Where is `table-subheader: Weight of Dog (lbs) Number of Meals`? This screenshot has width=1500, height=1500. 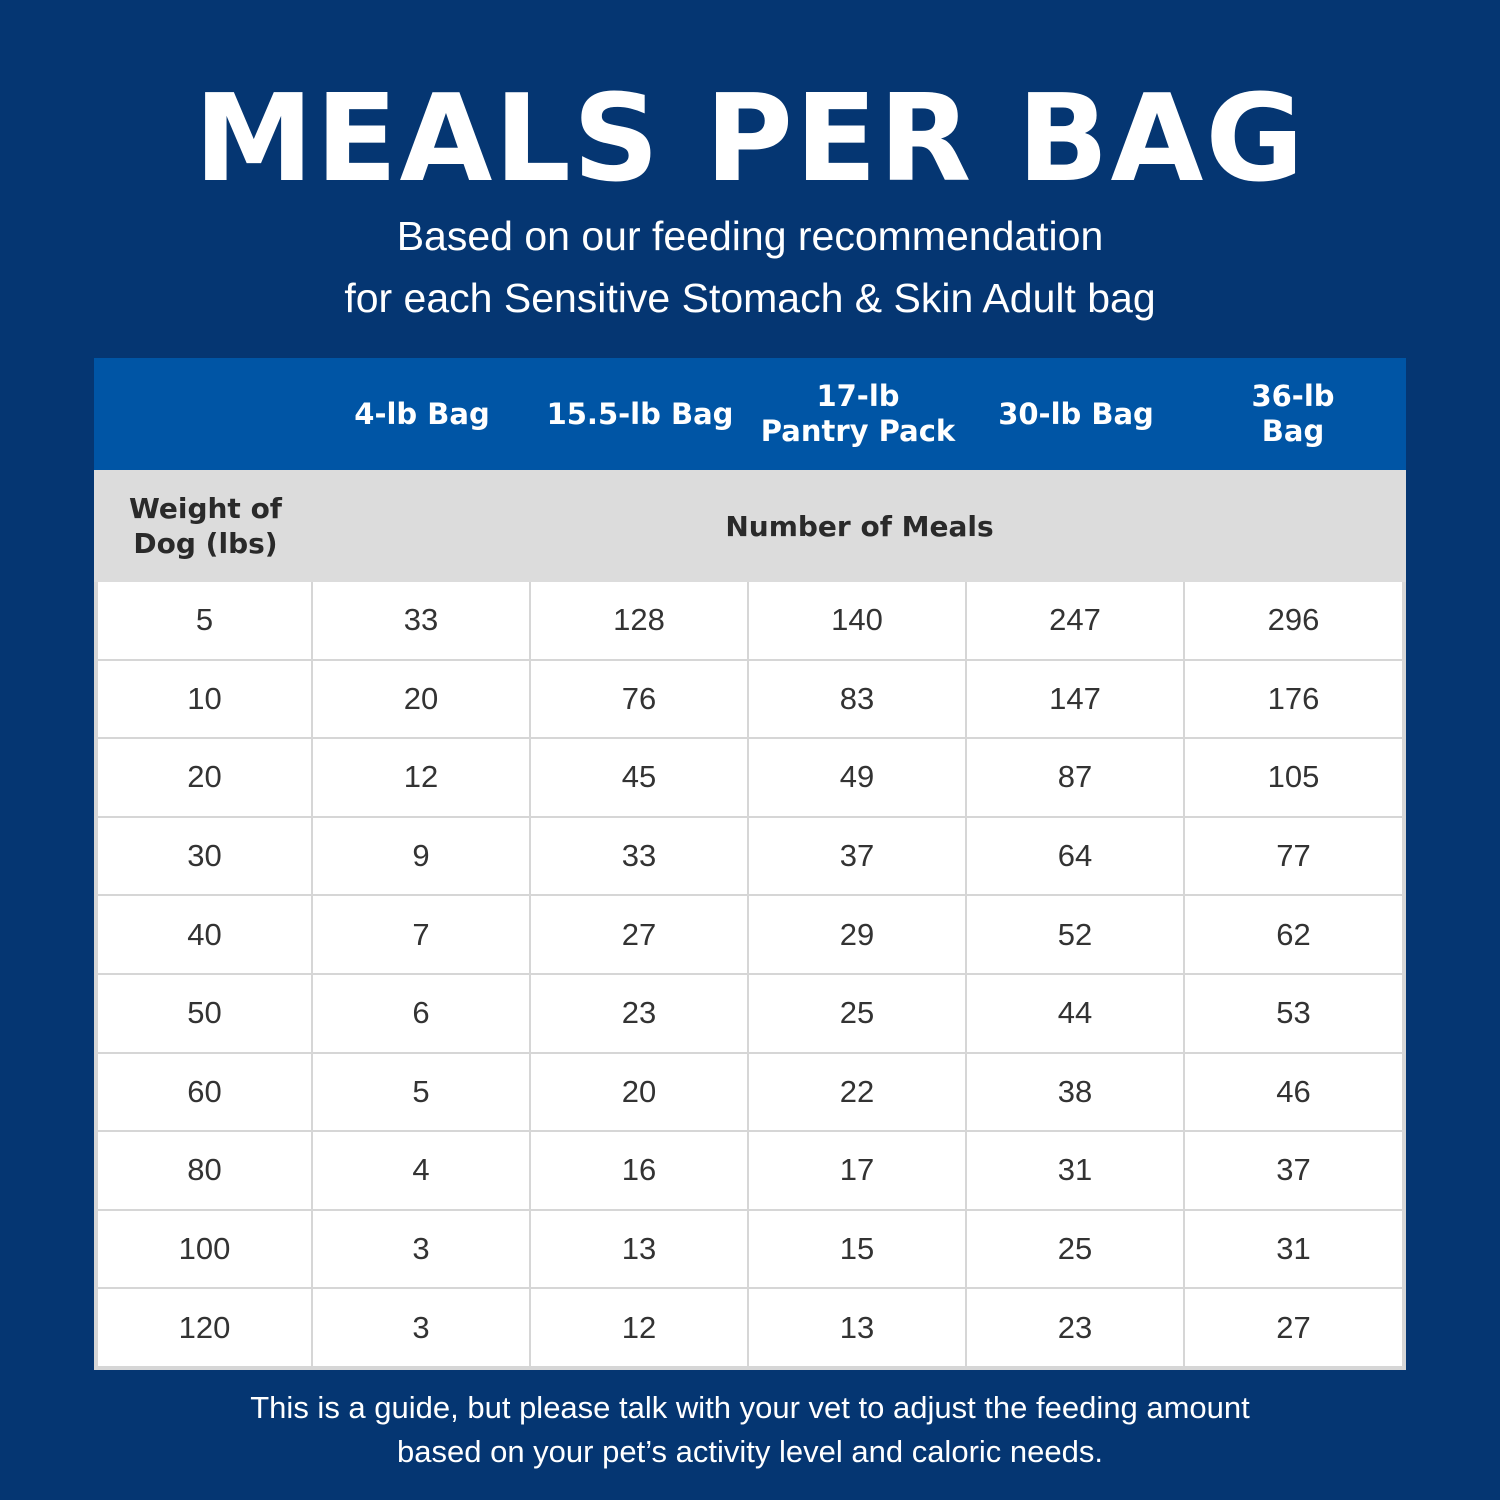
table-subheader: Weight of Dog (lbs) Number of Meals is located at coordinates (750, 526).